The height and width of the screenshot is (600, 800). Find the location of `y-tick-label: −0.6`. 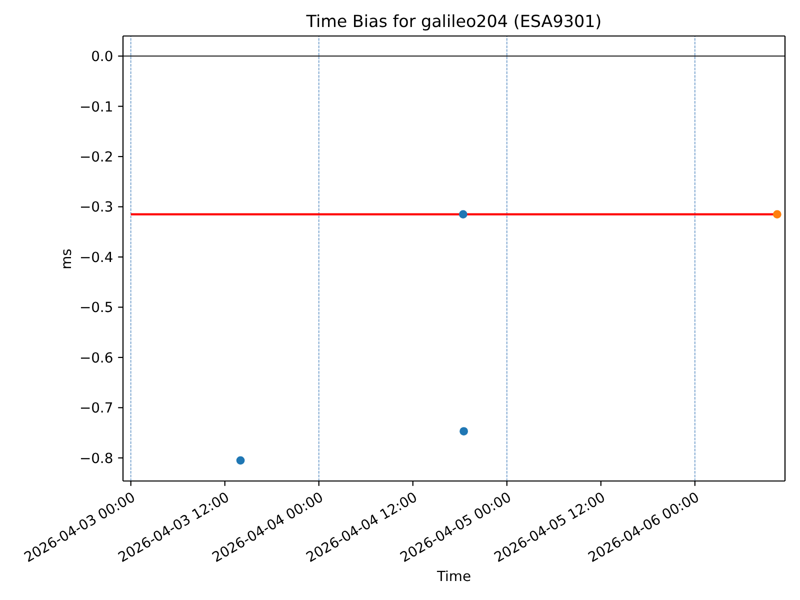

y-tick-label: −0.6 is located at coordinates (96, 358).